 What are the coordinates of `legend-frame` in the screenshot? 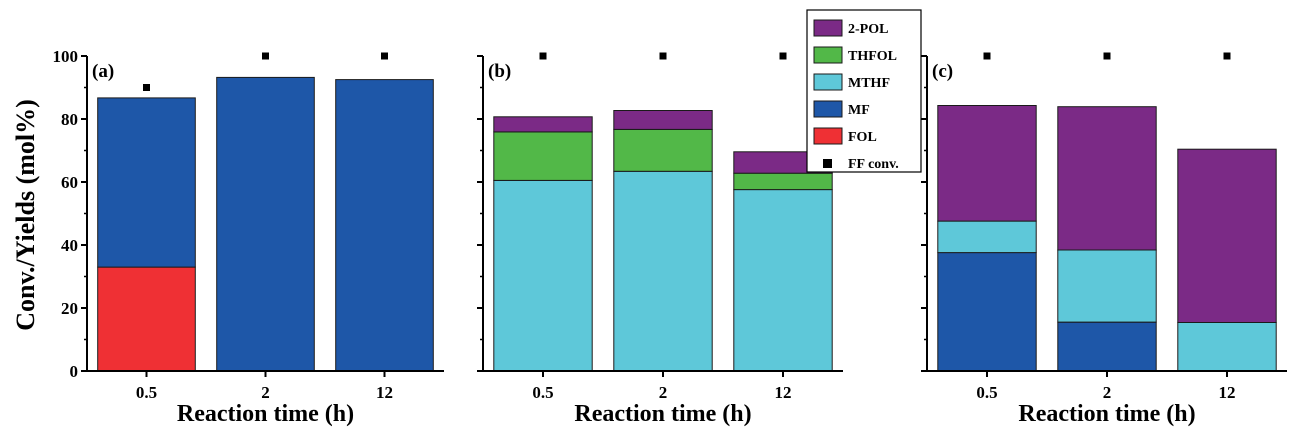 It's located at (864, 91).